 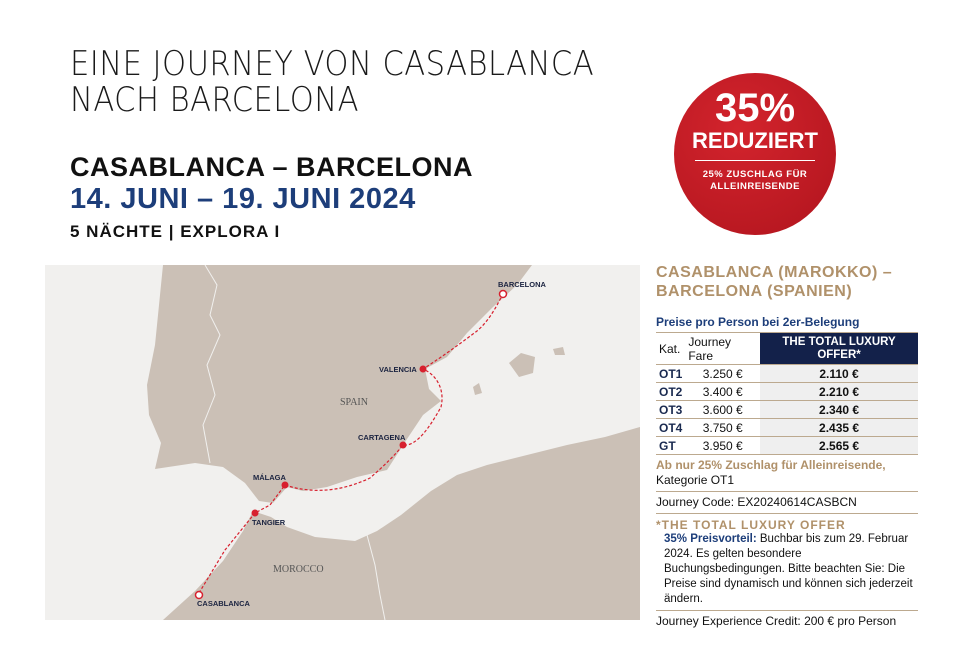 What do you see at coordinates (755, 140) in the screenshot?
I see `badge-label: REDUZIERT` at bounding box center [755, 140].